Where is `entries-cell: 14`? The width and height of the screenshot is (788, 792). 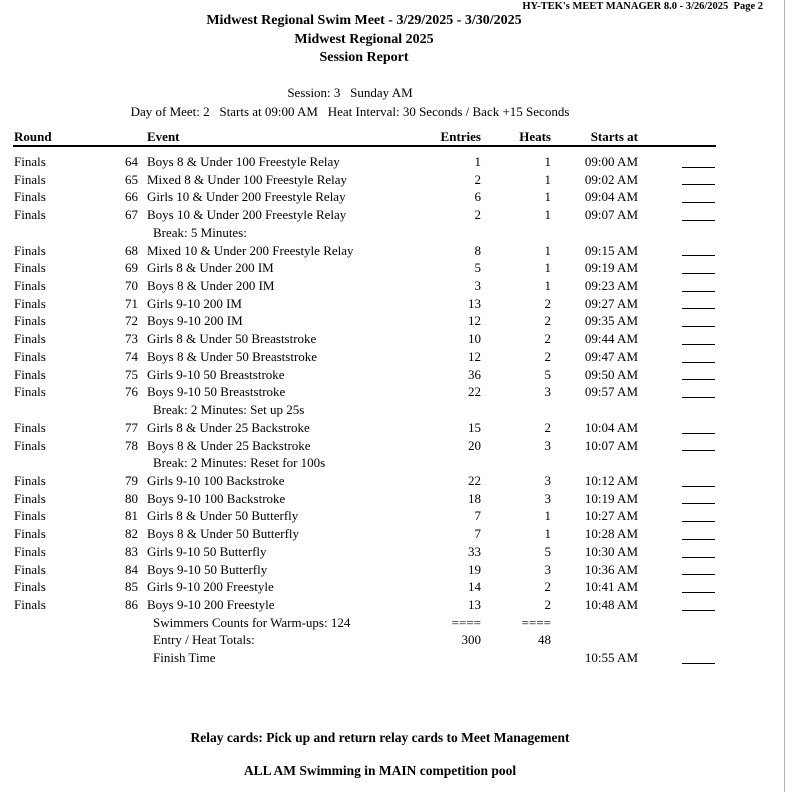 entries-cell: 14 is located at coordinates (474, 587).